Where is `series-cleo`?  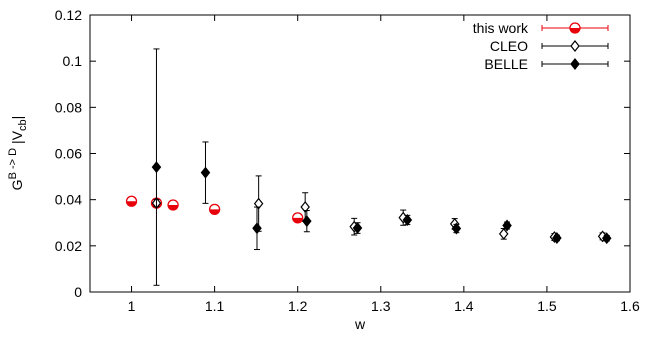
series-cleo is located at coordinates (379, 209).